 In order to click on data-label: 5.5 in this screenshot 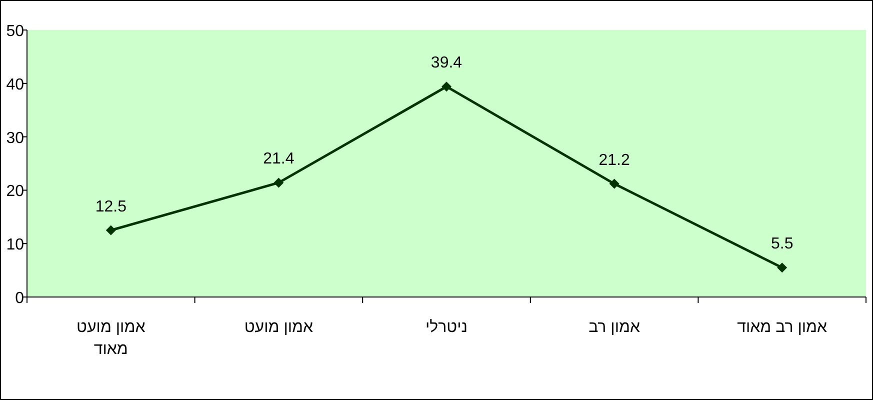, I will do `click(782, 244)`.